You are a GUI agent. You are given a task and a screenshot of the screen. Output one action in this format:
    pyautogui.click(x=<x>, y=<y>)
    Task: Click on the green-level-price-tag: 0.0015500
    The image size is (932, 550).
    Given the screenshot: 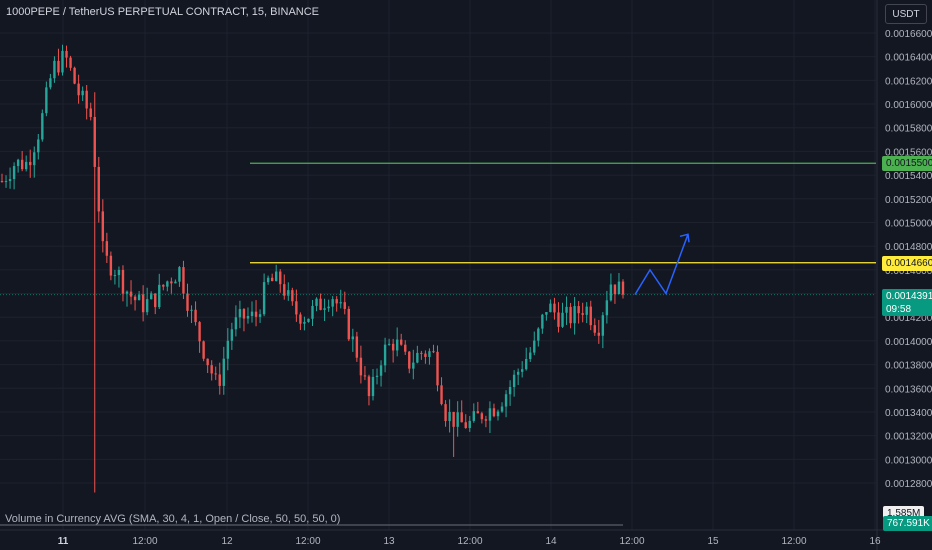 What is the action you would take?
    pyautogui.click(x=907, y=163)
    